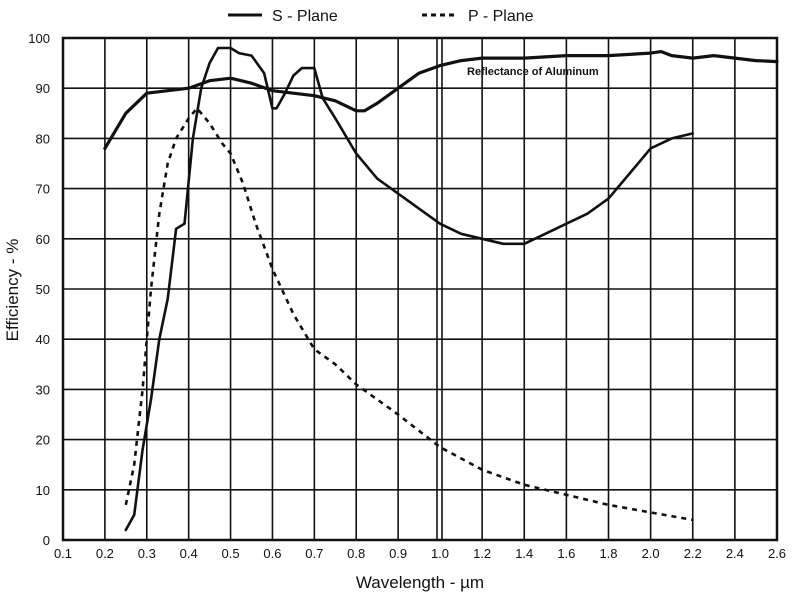  Describe the element at coordinates (501, 16) in the screenshot. I see `legend-label-p-plane: P - Plane` at that location.